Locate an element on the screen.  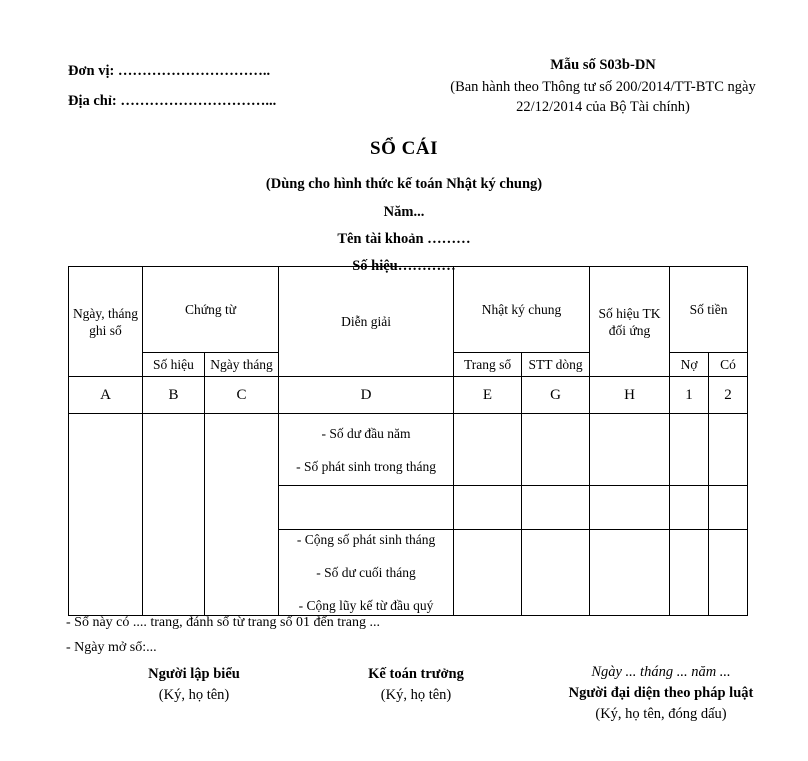
cell-voucher-date is located at coordinates (241, 514).